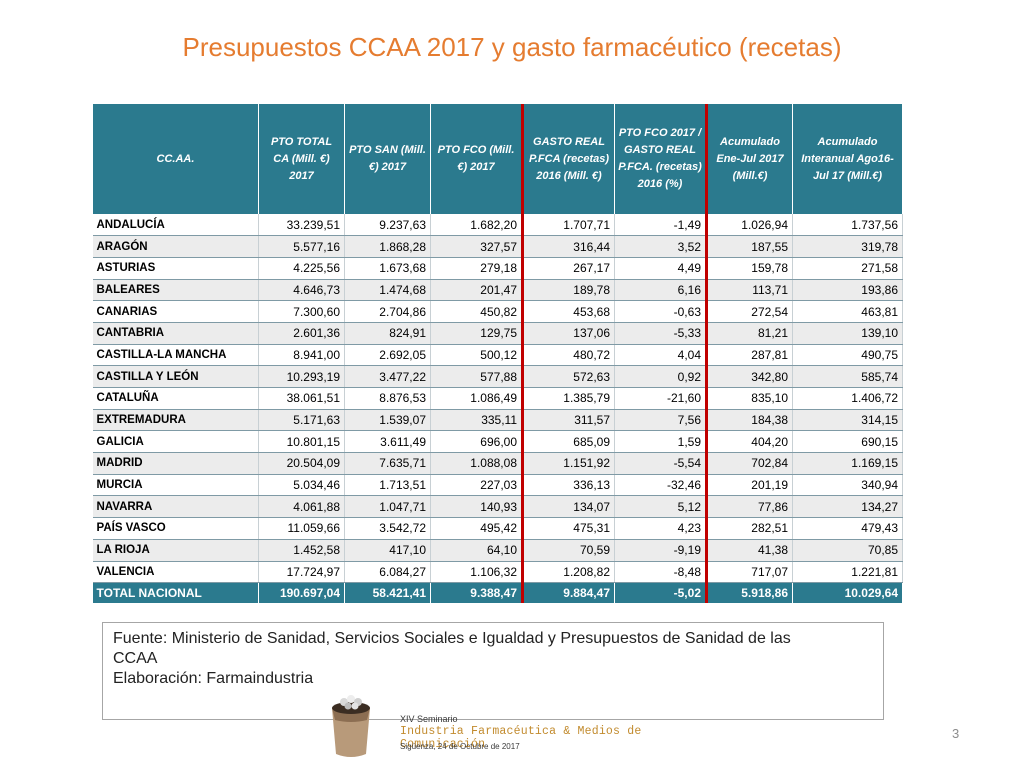  I want to click on table-cell: 5,12, so click(661, 507).